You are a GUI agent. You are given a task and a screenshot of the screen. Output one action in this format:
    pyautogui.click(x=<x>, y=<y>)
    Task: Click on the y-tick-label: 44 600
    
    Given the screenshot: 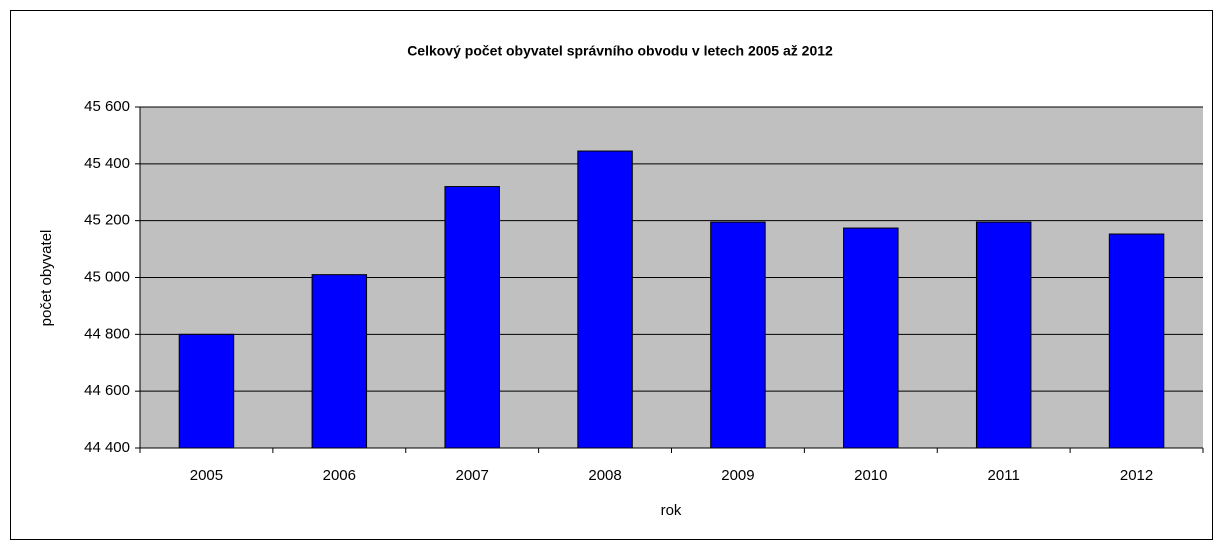 What is the action you would take?
    pyautogui.click(x=107, y=390)
    